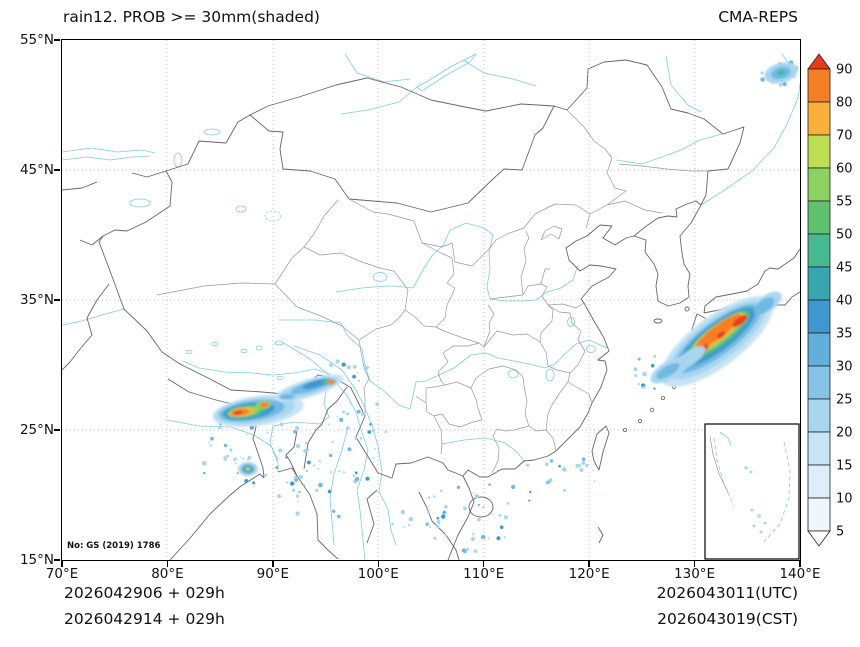 The width and height of the screenshot is (860, 647). Describe the element at coordinates (457, 262) in the screenshot. I see `yellow-river` at that location.